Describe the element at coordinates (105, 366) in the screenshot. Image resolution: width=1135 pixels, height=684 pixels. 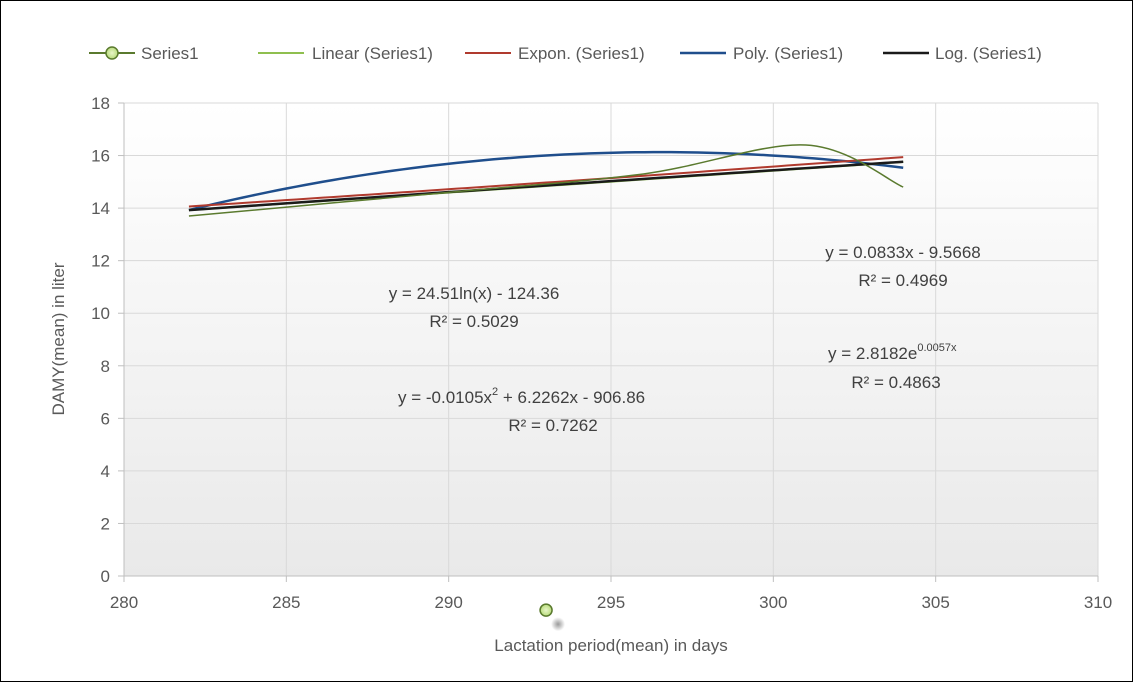
I see `y-tick-label-8: 8` at that location.